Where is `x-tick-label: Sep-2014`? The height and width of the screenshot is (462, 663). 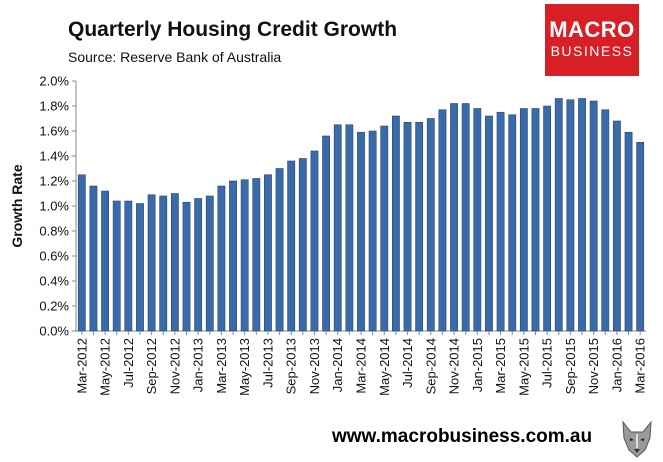
x-tick-label: Sep-2014 is located at coordinates (430, 366).